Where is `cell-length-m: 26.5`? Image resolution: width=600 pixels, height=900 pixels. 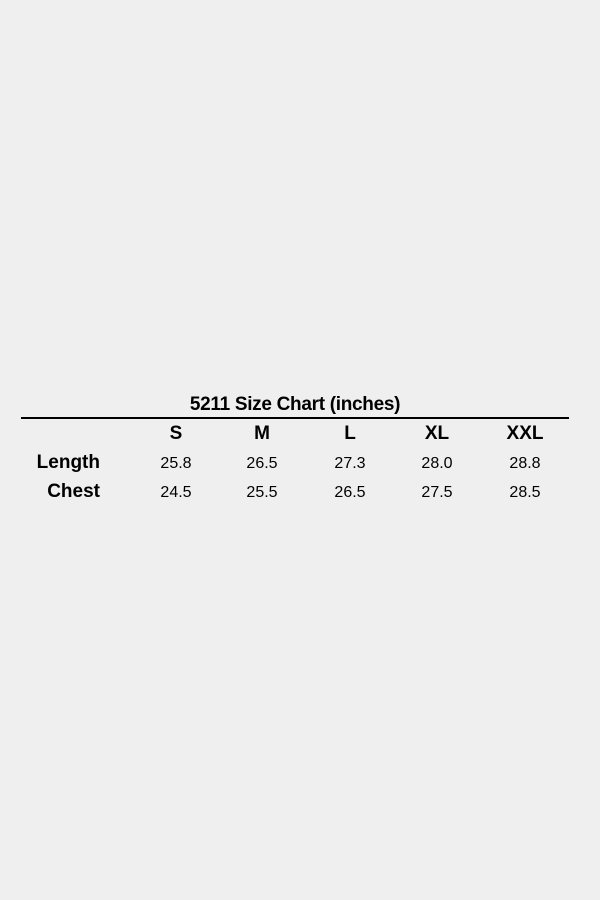 cell-length-m: 26.5 is located at coordinates (262, 463).